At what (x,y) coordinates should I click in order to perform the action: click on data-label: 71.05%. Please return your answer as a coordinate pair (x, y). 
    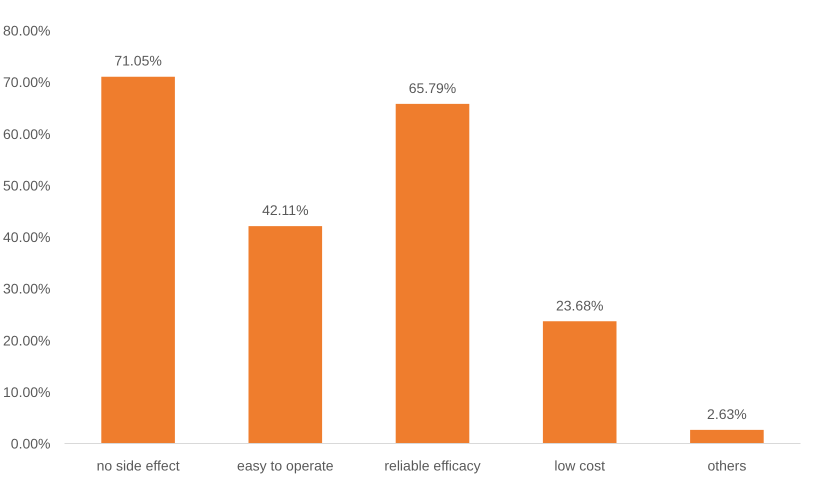
    Looking at the image, I should click on (138, 60).